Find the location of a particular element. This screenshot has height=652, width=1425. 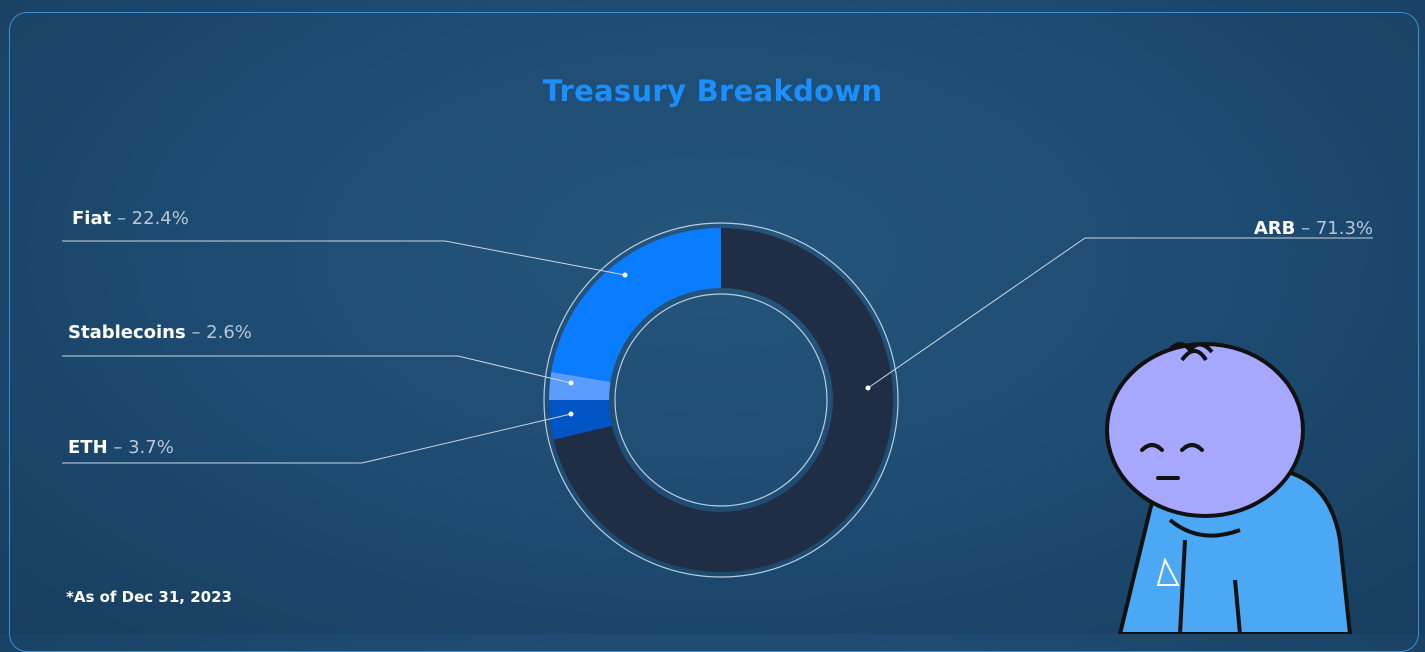

slice-name: Fiat is located at coordinates (92, 218).